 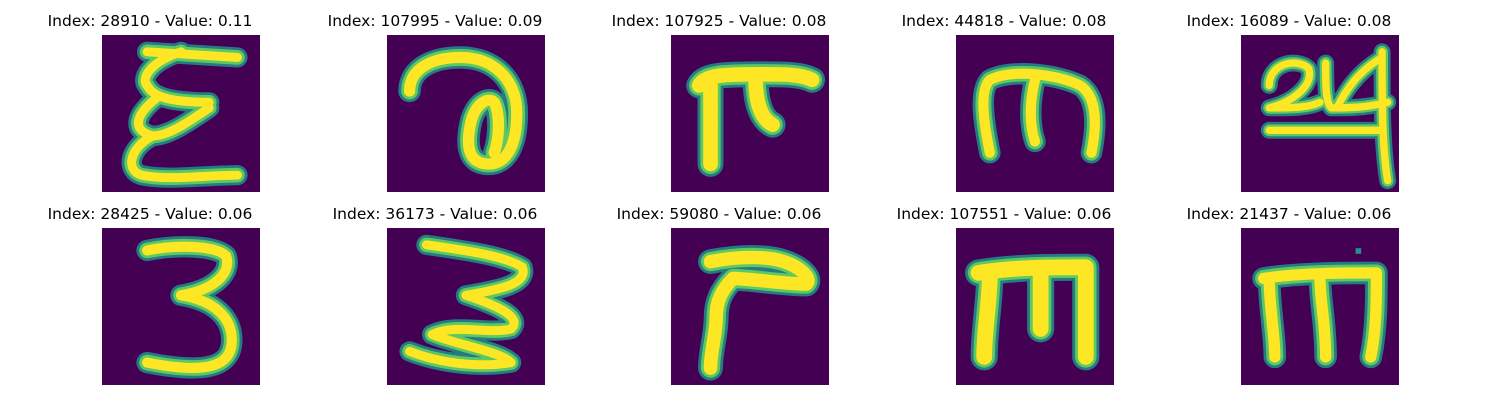 I want to click on panel-title: Index: 44818 - Value: 0.08, so click(x=1004, y=21).